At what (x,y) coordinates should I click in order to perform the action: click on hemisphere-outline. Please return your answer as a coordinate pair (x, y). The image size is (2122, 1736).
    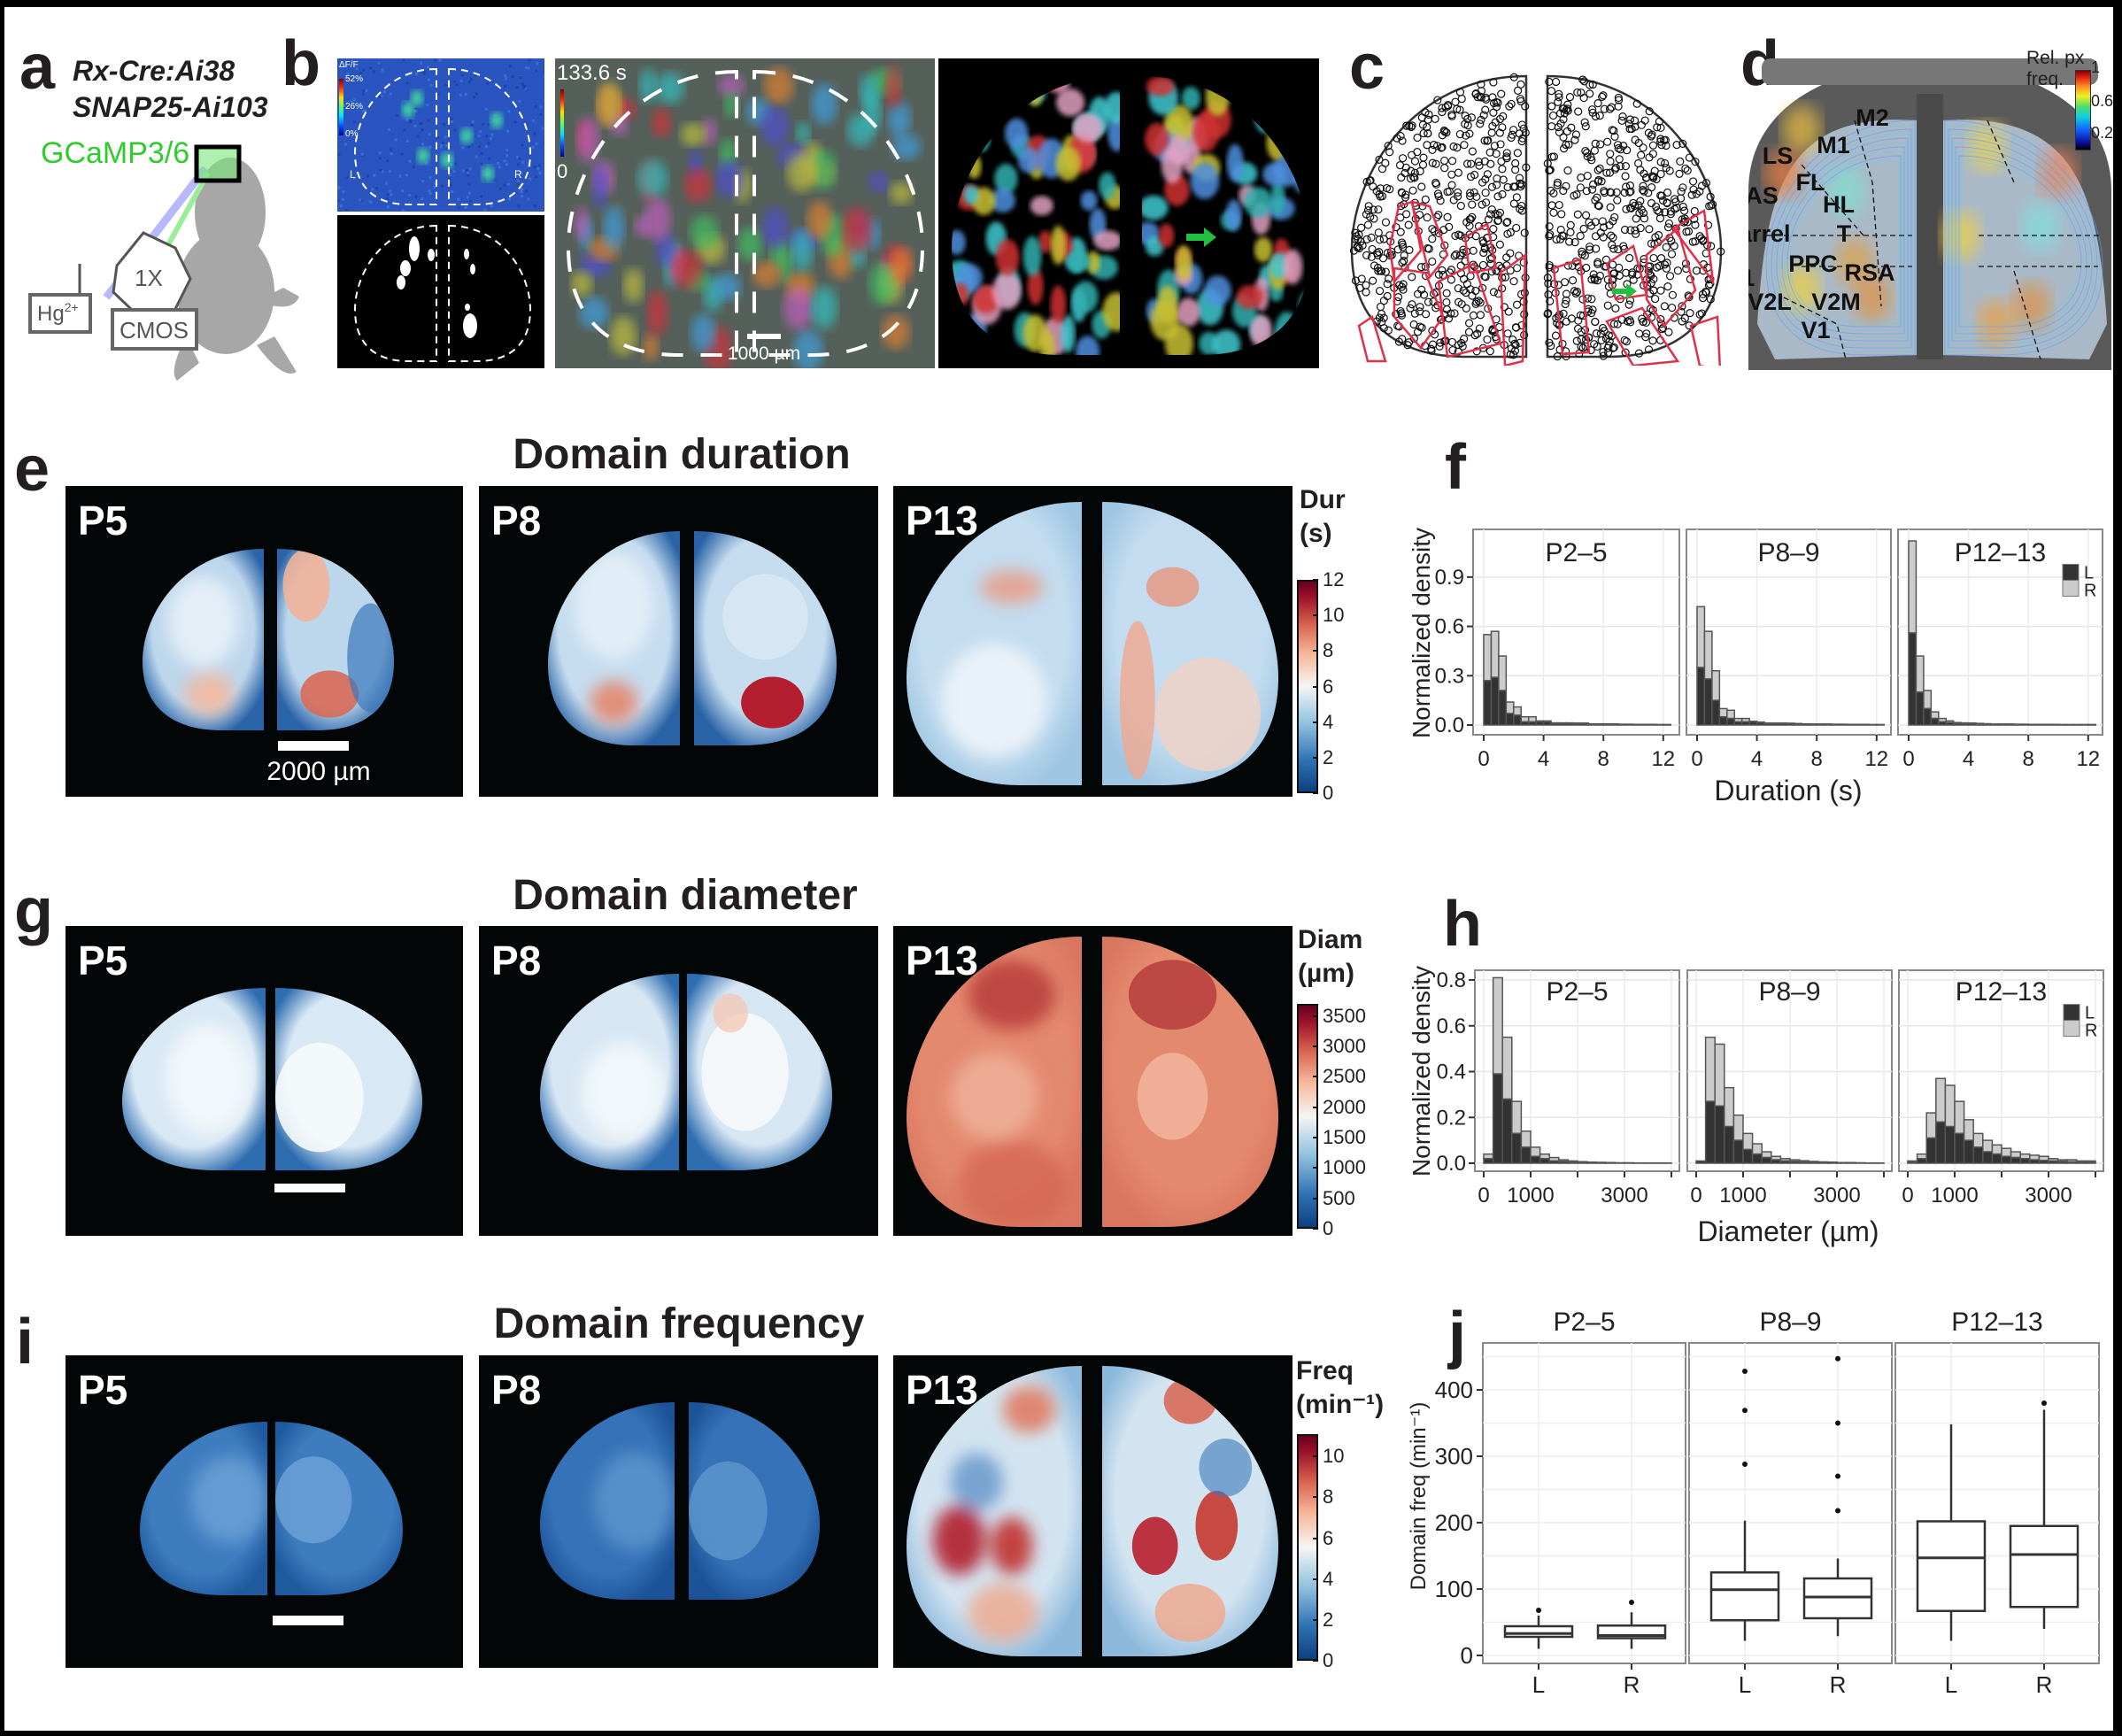
    Looking at the image, I should click on (652, 213).